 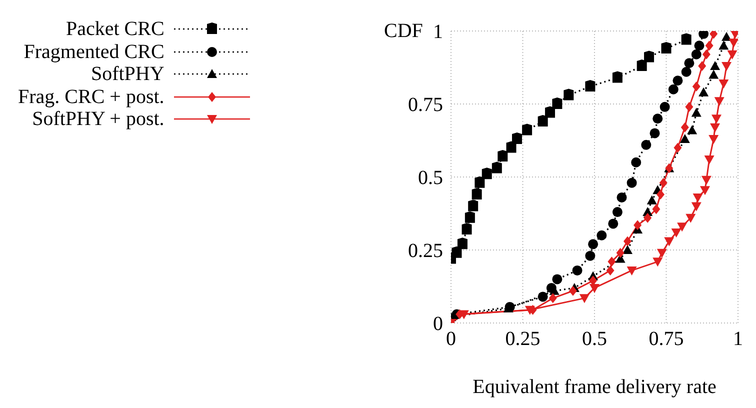 What do you see at coordinates (94, 51) in the screenshot?
I see `legend-label: Fragmented CRC` at bounding box center [94, 51].